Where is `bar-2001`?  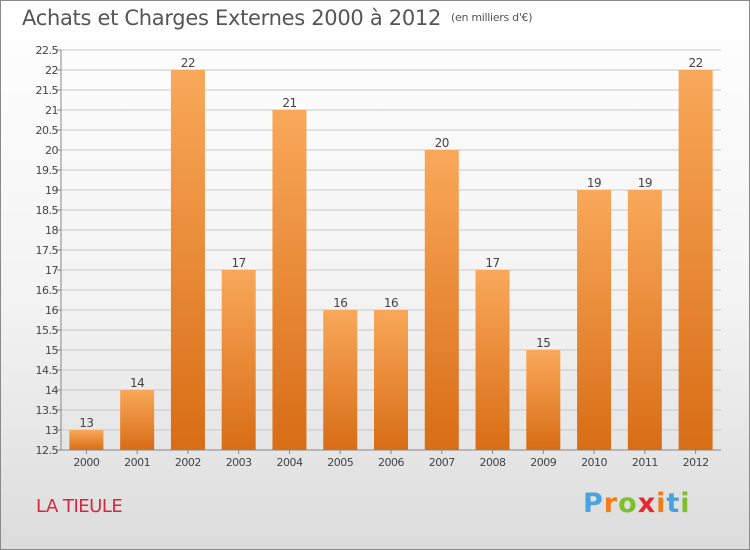
bar-2001 is located at coordinates (137, 420).